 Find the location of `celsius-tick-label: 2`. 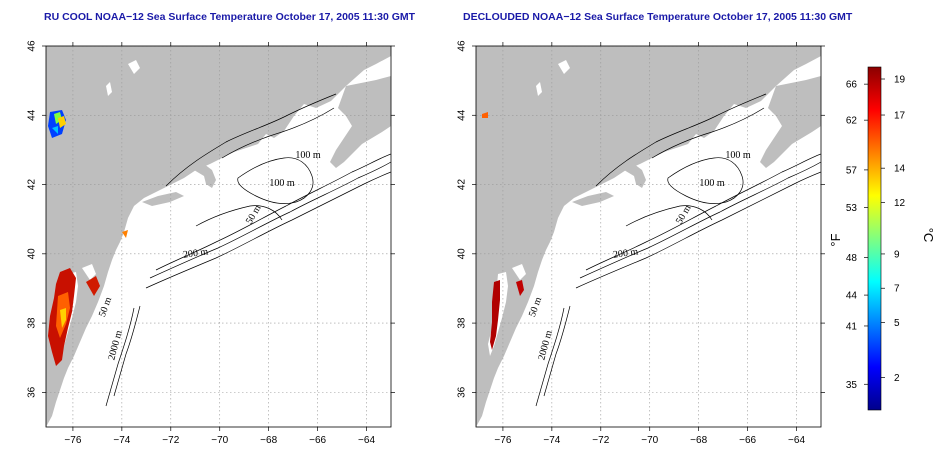

celsius-tick-label: 2 is located at coordinates (897, 378).